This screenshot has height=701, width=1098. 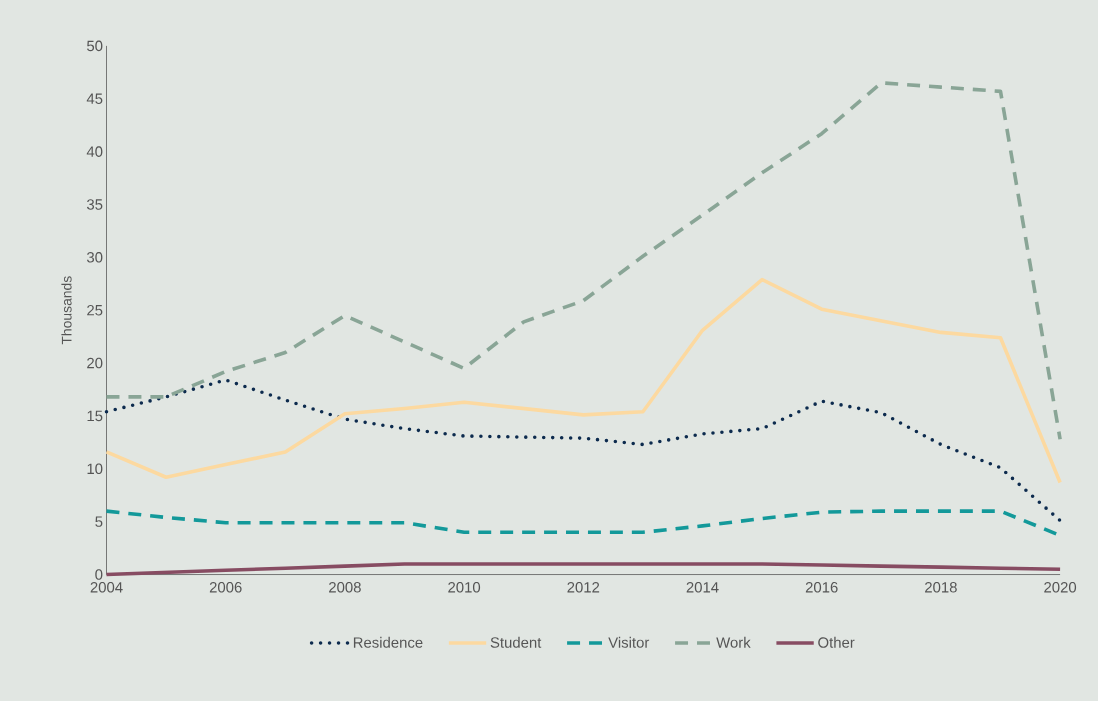 What do you see at coordinates (95, 363) in the screenshot?
I see `y-tick-label: 20` at bounding box center [95, 363].